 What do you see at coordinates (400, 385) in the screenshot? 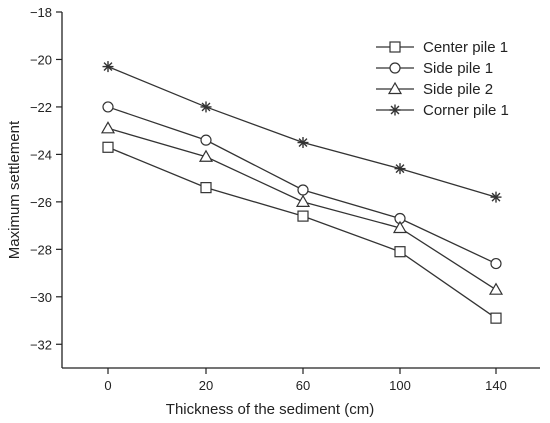
I see `x-tick-label: 100` at bounding box center [400, 385].